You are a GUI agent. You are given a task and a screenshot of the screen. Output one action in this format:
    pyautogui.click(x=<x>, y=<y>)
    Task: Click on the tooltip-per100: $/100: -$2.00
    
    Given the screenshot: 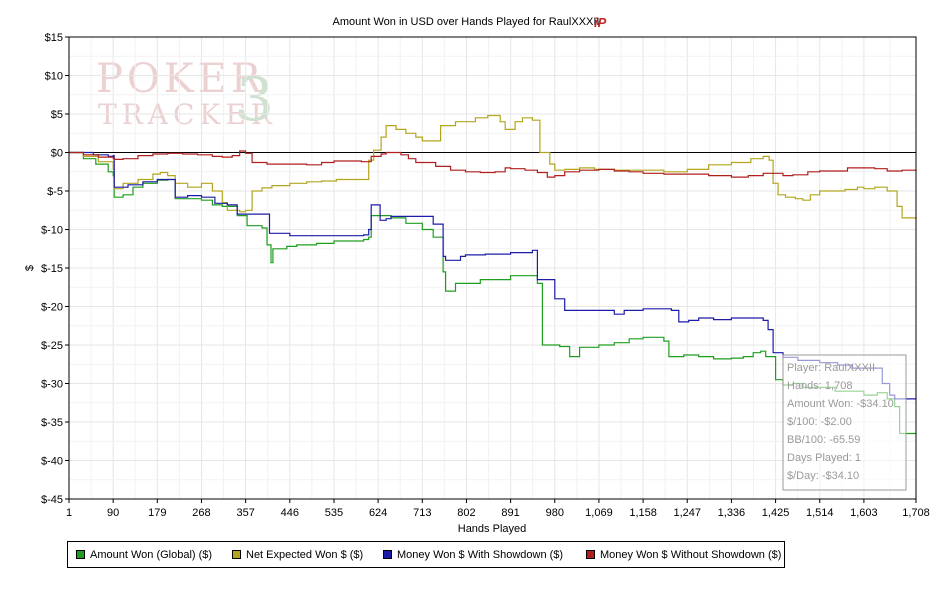 What is the action you would take?
    pyautogui.click(x=819, y=422)
    